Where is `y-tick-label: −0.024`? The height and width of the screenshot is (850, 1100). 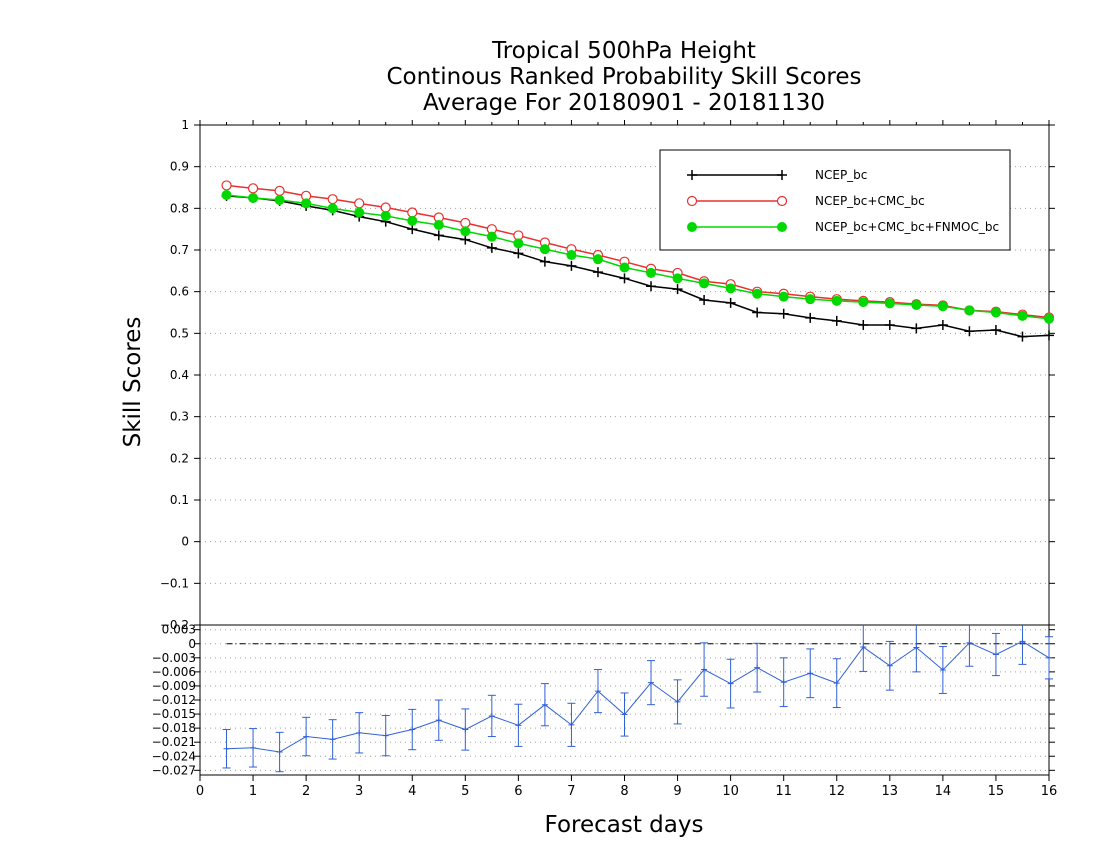
y-tick-label: −0.024 is located at coordinates (174, 756).